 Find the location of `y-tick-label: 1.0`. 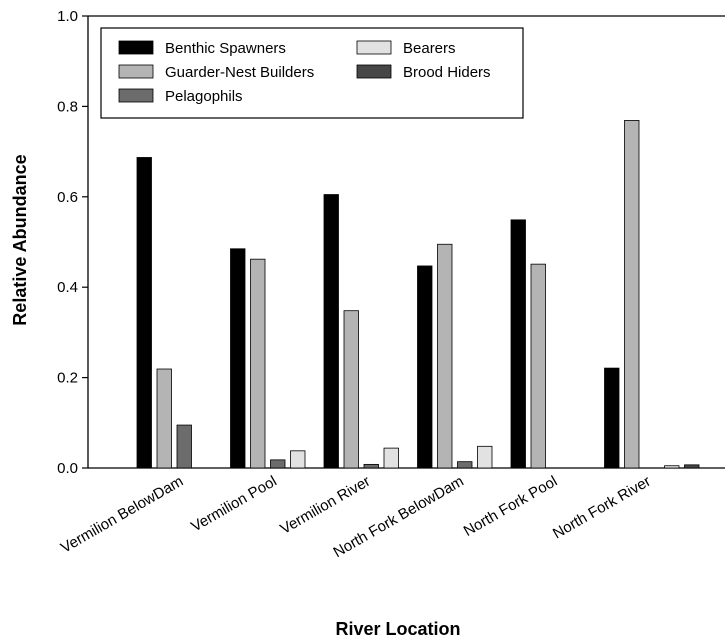

y-tick-label: 1.0 is located at coordinates (67, 16).